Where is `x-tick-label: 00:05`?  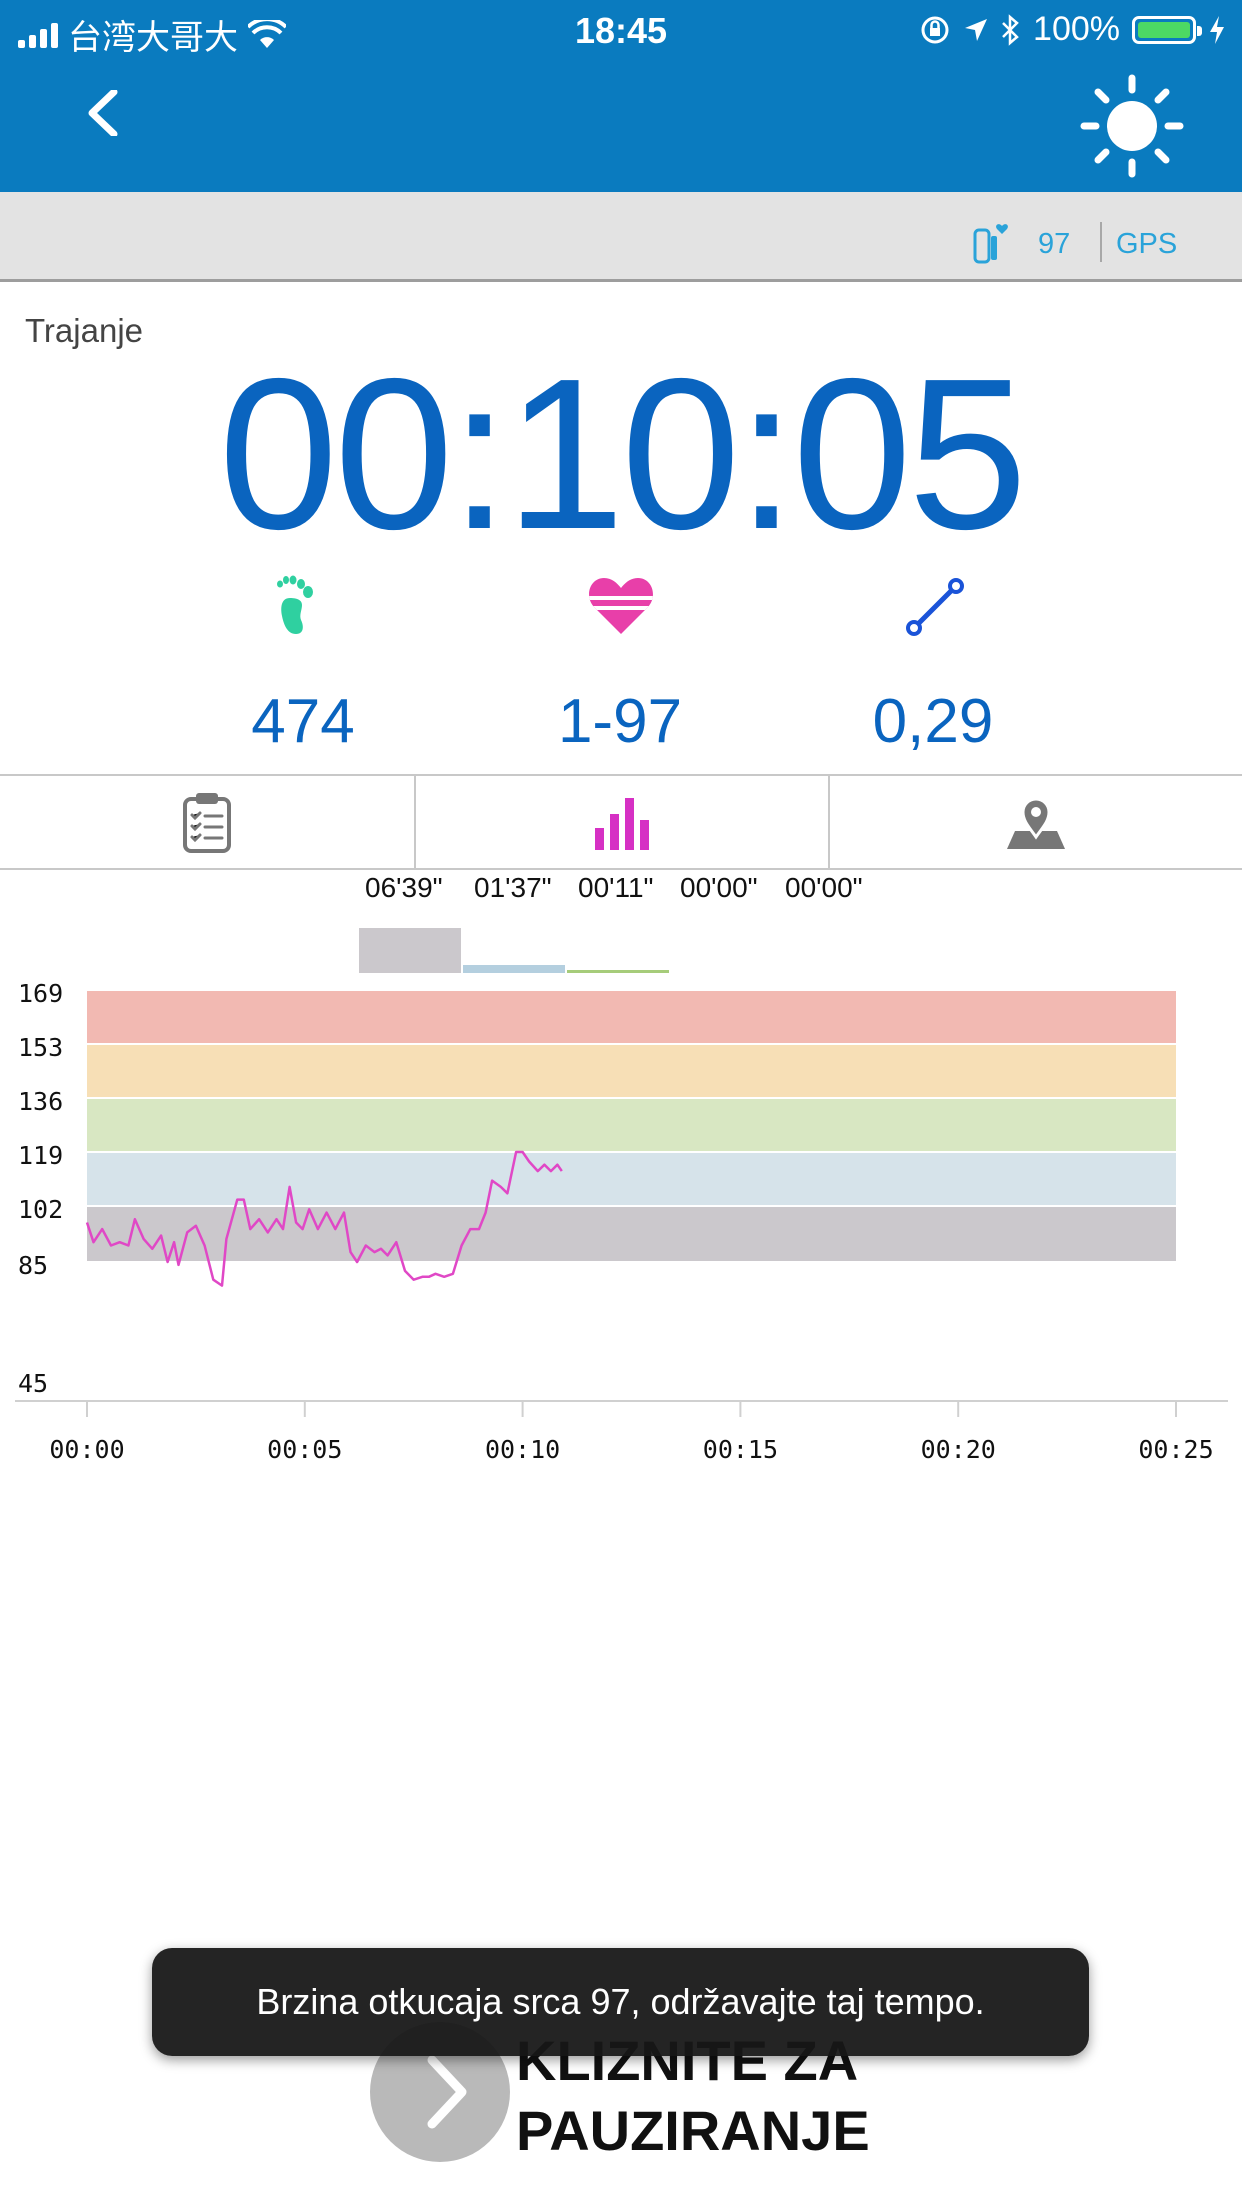 x-tick-label: 00:05 is located at coordinates (304, 1449).